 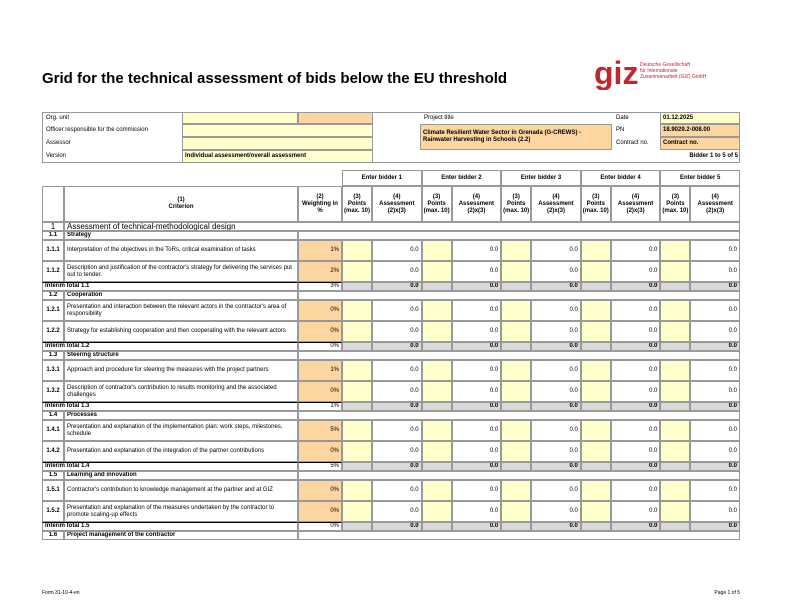 I want to click on item-number: 1.3.2, so click(x=53, y=391).